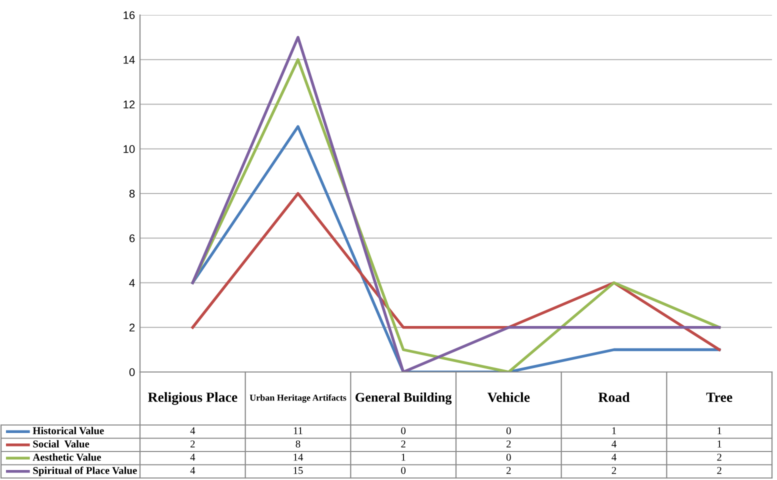 Image resolution: width=777 pixels, height=480 pixels. I want to click on legend-label: Aesthetic Value, so click(66, 457).